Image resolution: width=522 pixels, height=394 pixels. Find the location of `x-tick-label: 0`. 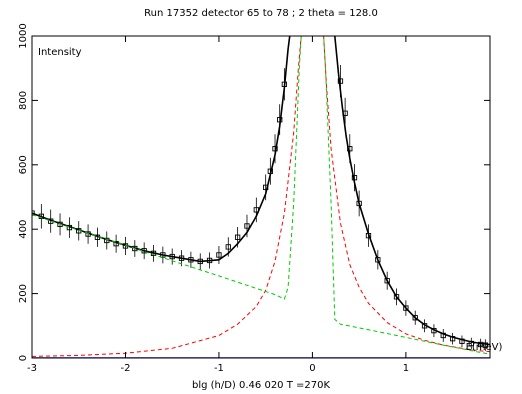

x-tick-label: 0 is located at coordinates (312, 368).